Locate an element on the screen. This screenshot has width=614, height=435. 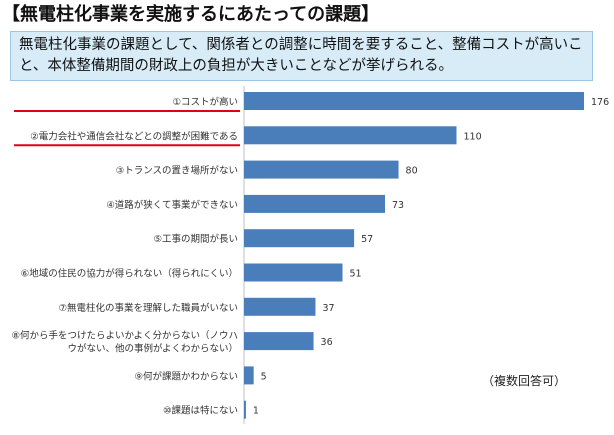
value-label-1: 176 is located at coordinates (600, 102).